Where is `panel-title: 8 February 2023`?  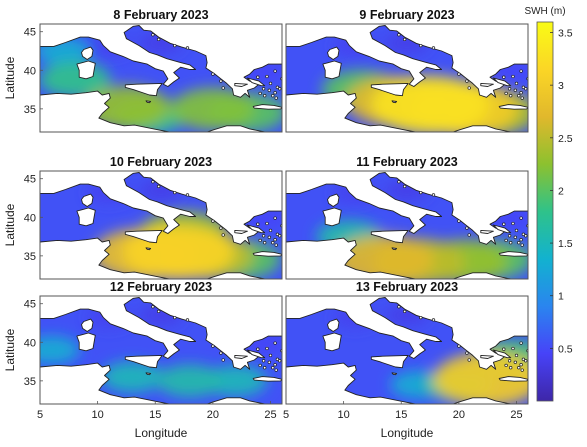 panel-title: 8 February 2023 is located at coordinates (160, 15).